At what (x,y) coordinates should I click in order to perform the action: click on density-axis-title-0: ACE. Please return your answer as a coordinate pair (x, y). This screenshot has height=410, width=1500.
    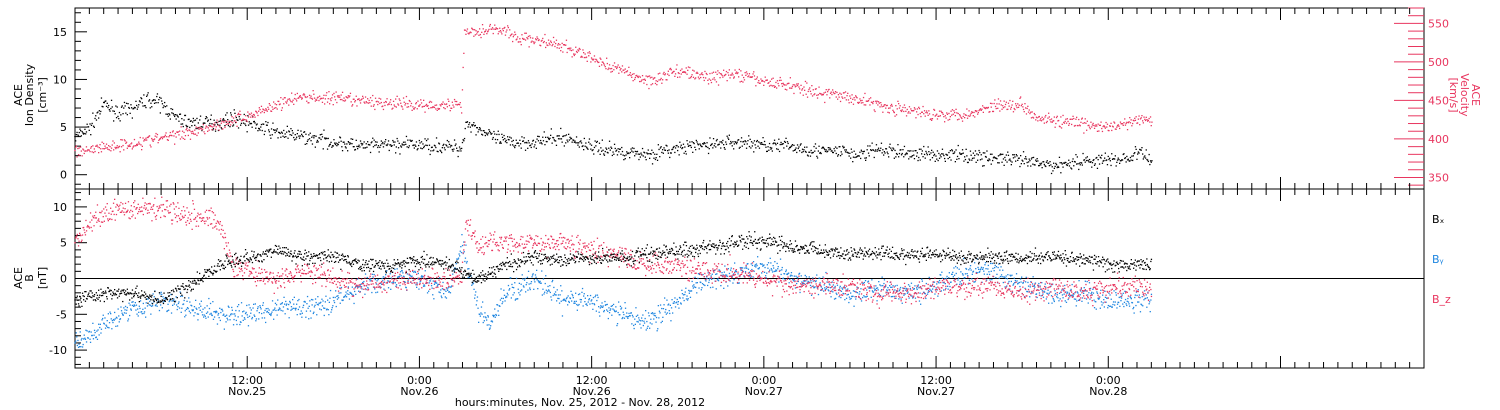
    Looking at the image, I should click on (18, 95).